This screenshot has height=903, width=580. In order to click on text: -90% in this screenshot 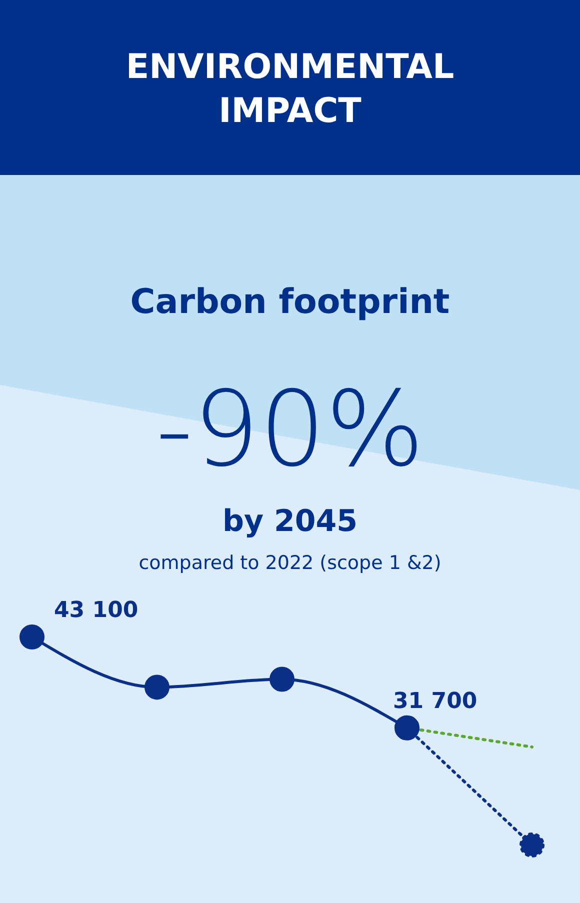, I will do `click(290, 429)`.